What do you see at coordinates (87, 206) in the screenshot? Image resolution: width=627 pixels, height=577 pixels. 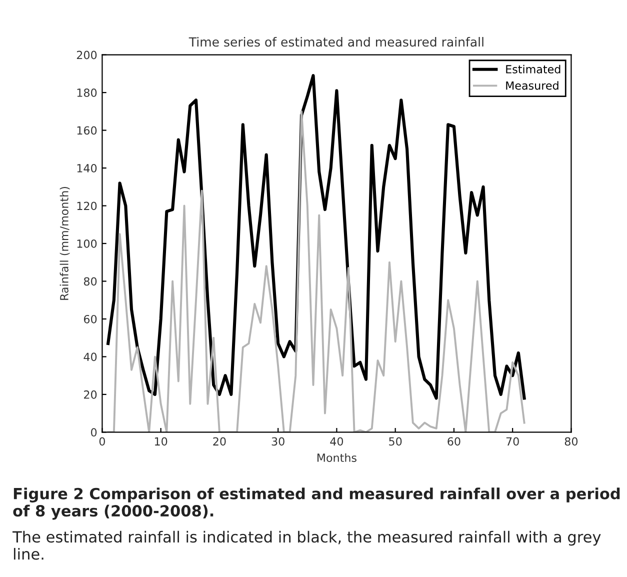 I see `y-tick-label: 120` at bounding box center [87, 206].